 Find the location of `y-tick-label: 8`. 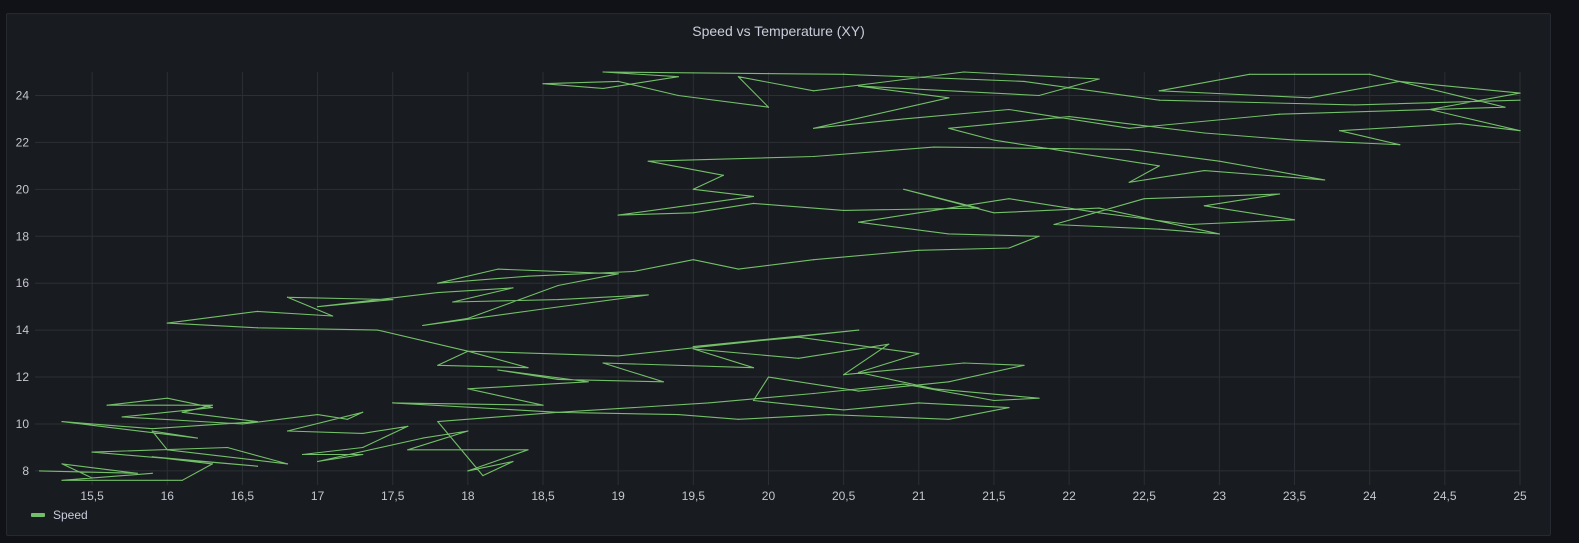

y-tick-label: 8 is located at coordinates (25, 471).